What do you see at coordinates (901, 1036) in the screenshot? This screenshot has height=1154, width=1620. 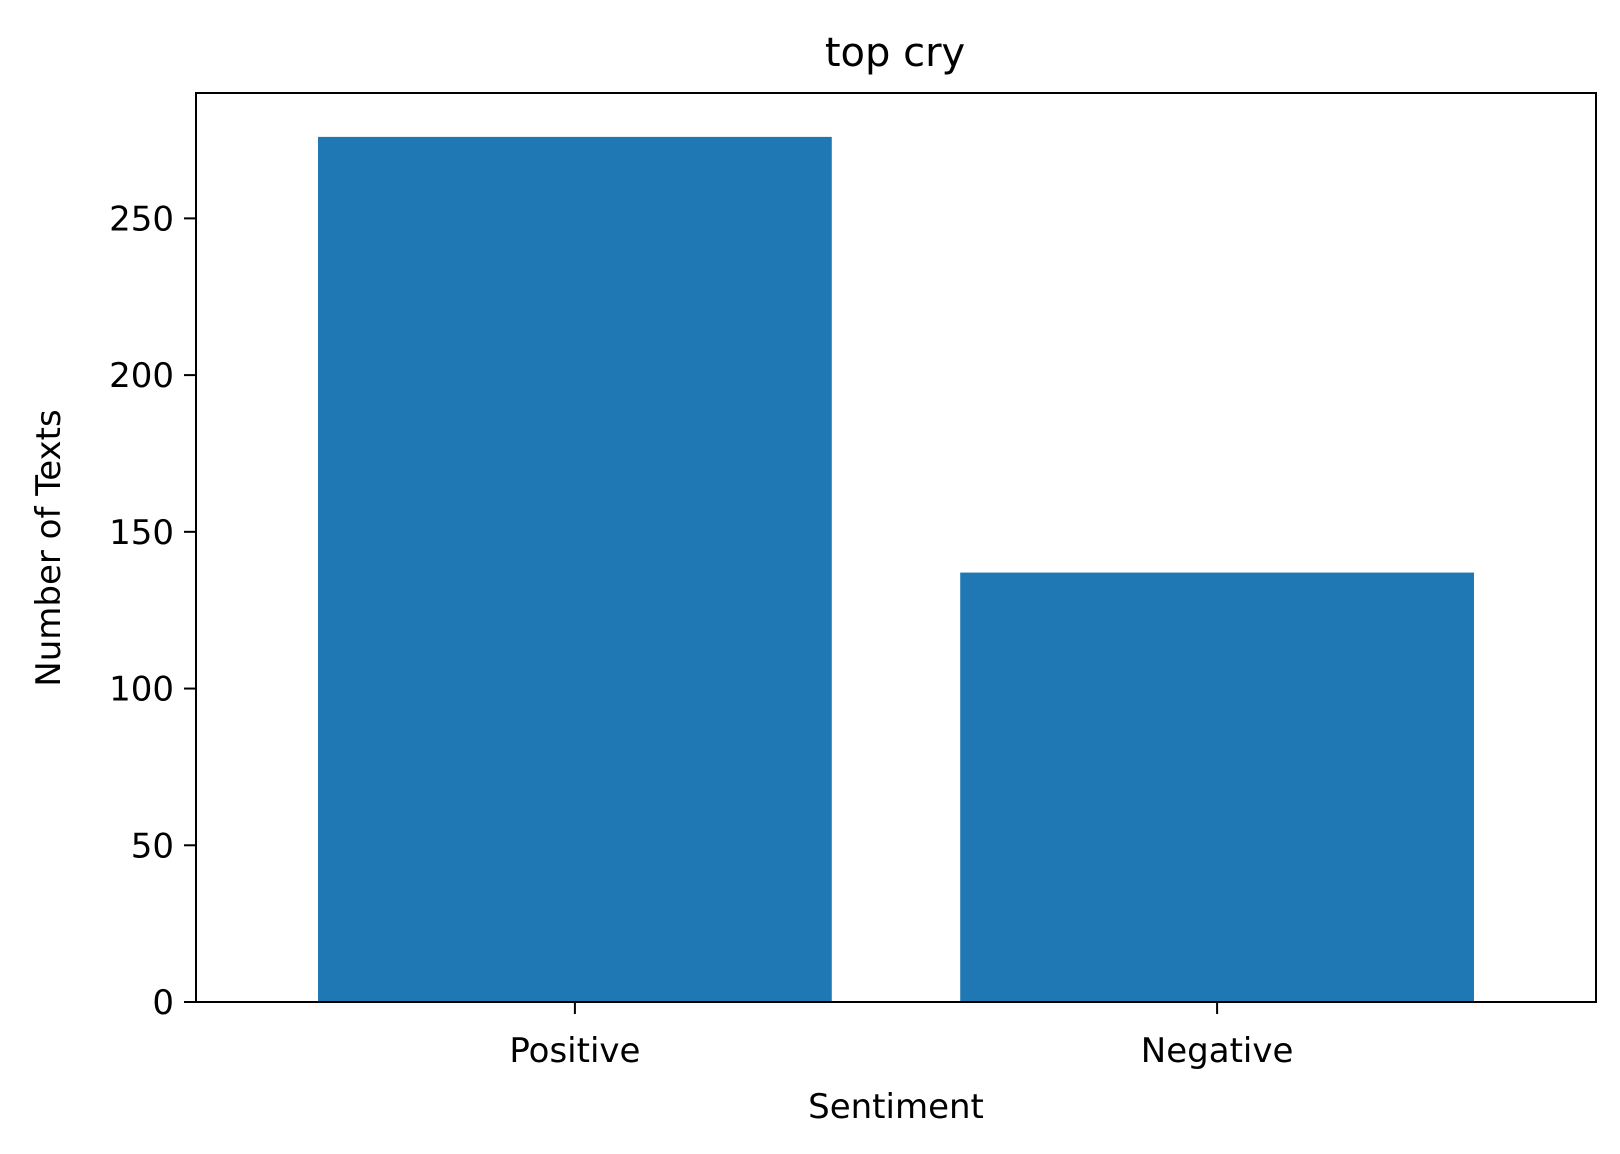 I see `x-axis-ticks: Positive Negative` at bounding box center [901, 1036].